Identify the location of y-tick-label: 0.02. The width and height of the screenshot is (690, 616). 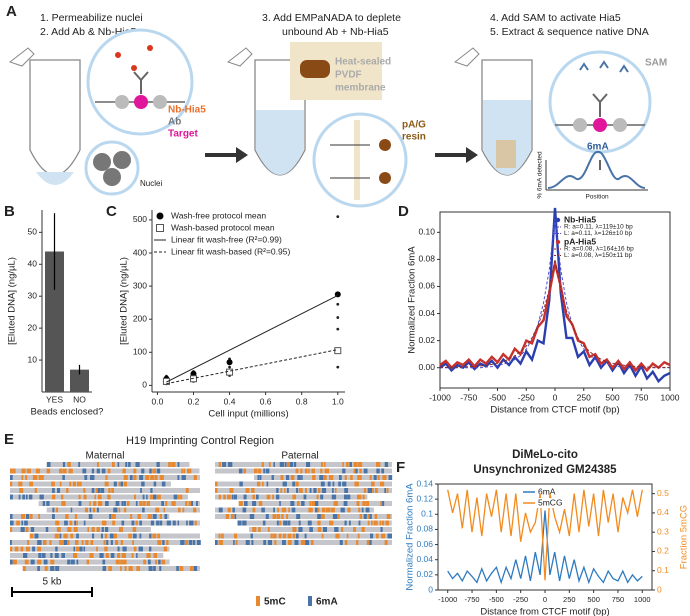
(424, 574).